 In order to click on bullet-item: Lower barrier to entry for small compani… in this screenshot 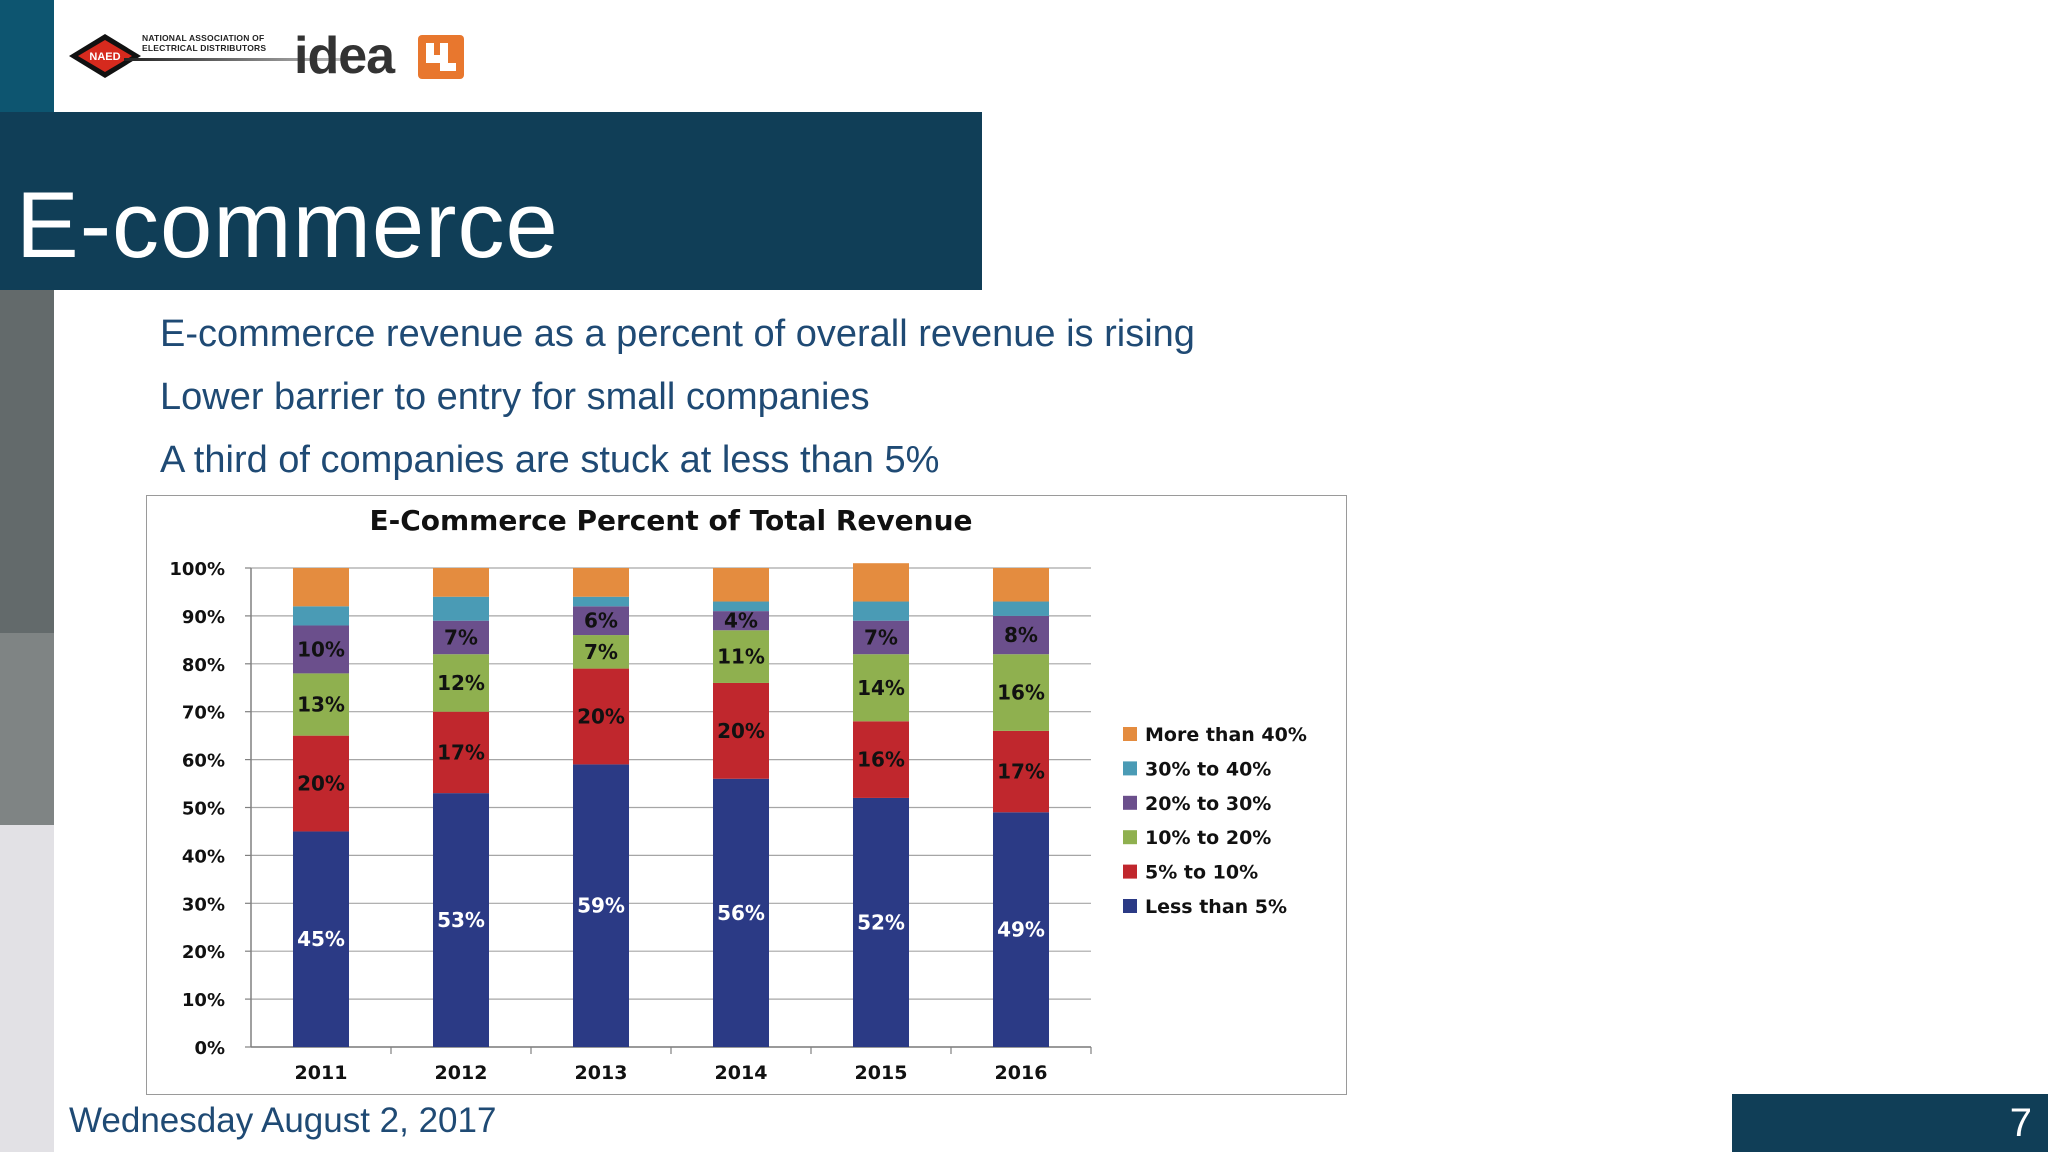, I will do `click(515, 397)`.